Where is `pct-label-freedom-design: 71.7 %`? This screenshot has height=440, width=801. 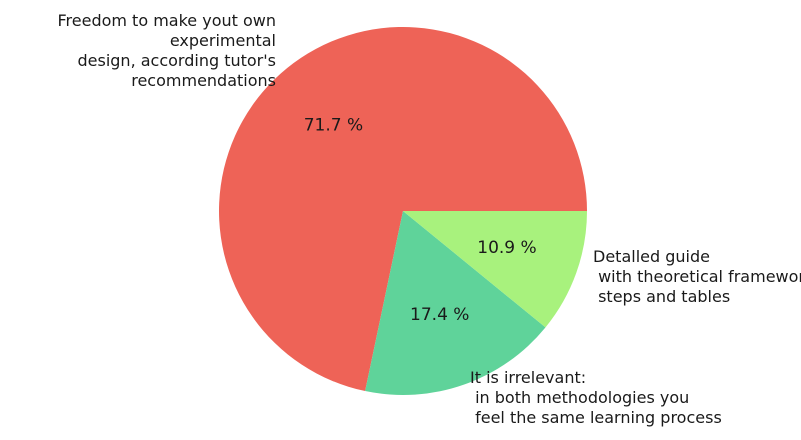 pct-label-freedom-design: 71.7 % is located at coordinates (333, 125).